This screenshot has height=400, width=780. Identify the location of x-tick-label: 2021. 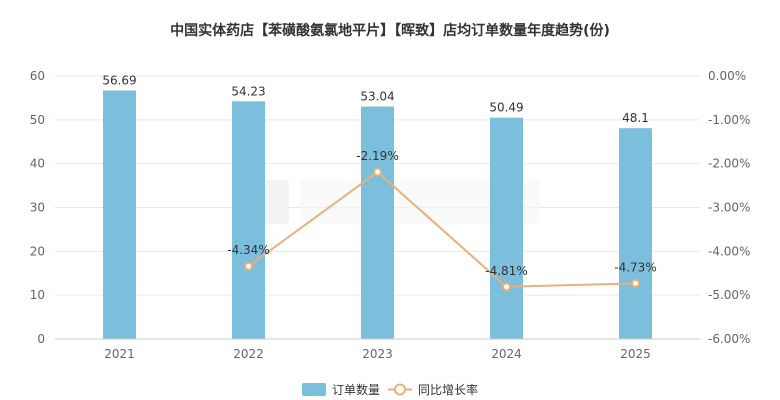
(119, 354).